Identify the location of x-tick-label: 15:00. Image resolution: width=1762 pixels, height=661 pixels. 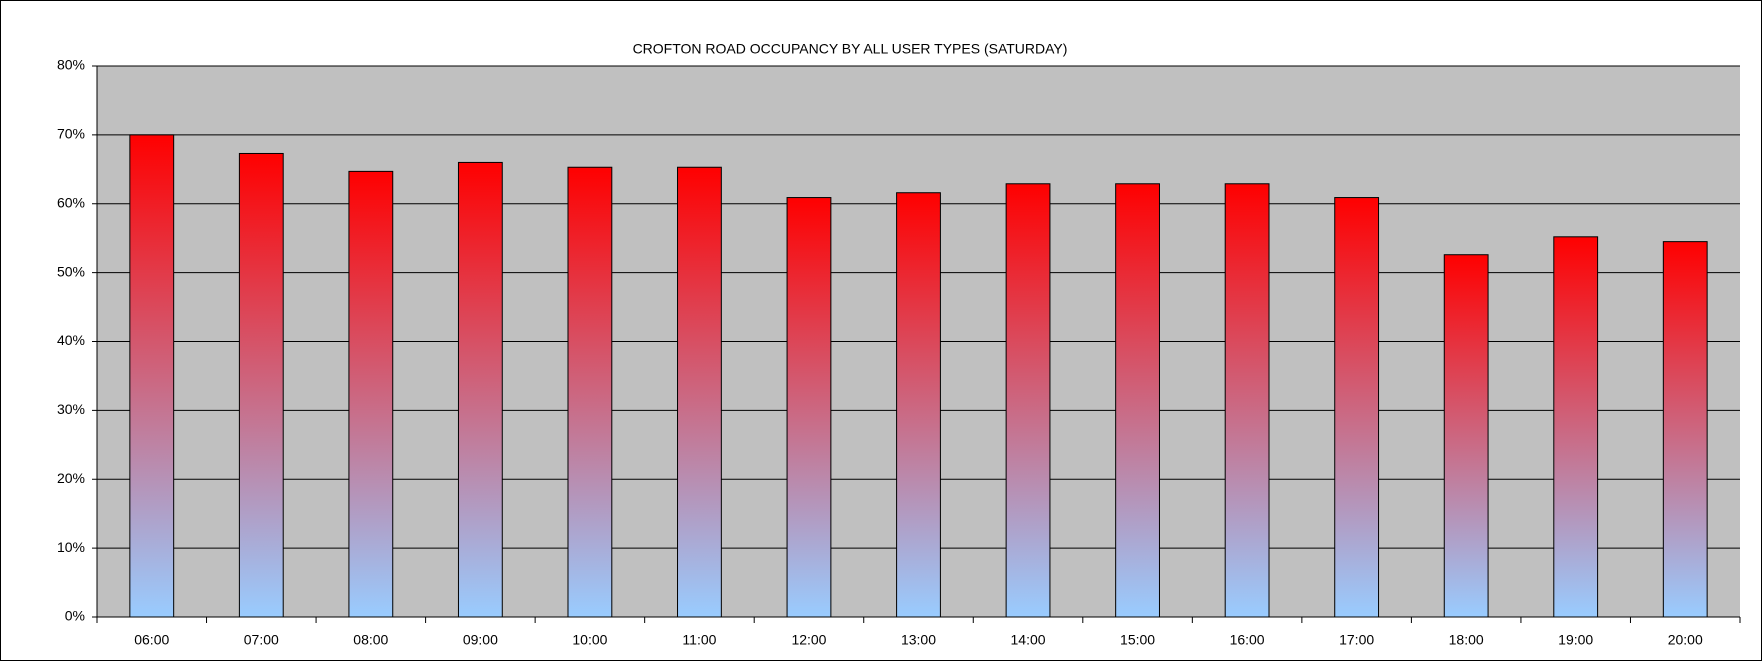
(1137, 640).